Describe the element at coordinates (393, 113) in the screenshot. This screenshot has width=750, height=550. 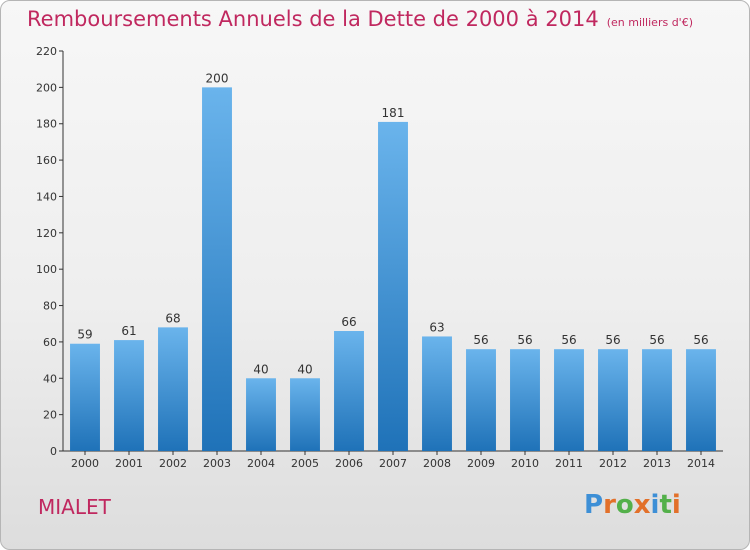
I see `data-label-2007: 181` at that location.